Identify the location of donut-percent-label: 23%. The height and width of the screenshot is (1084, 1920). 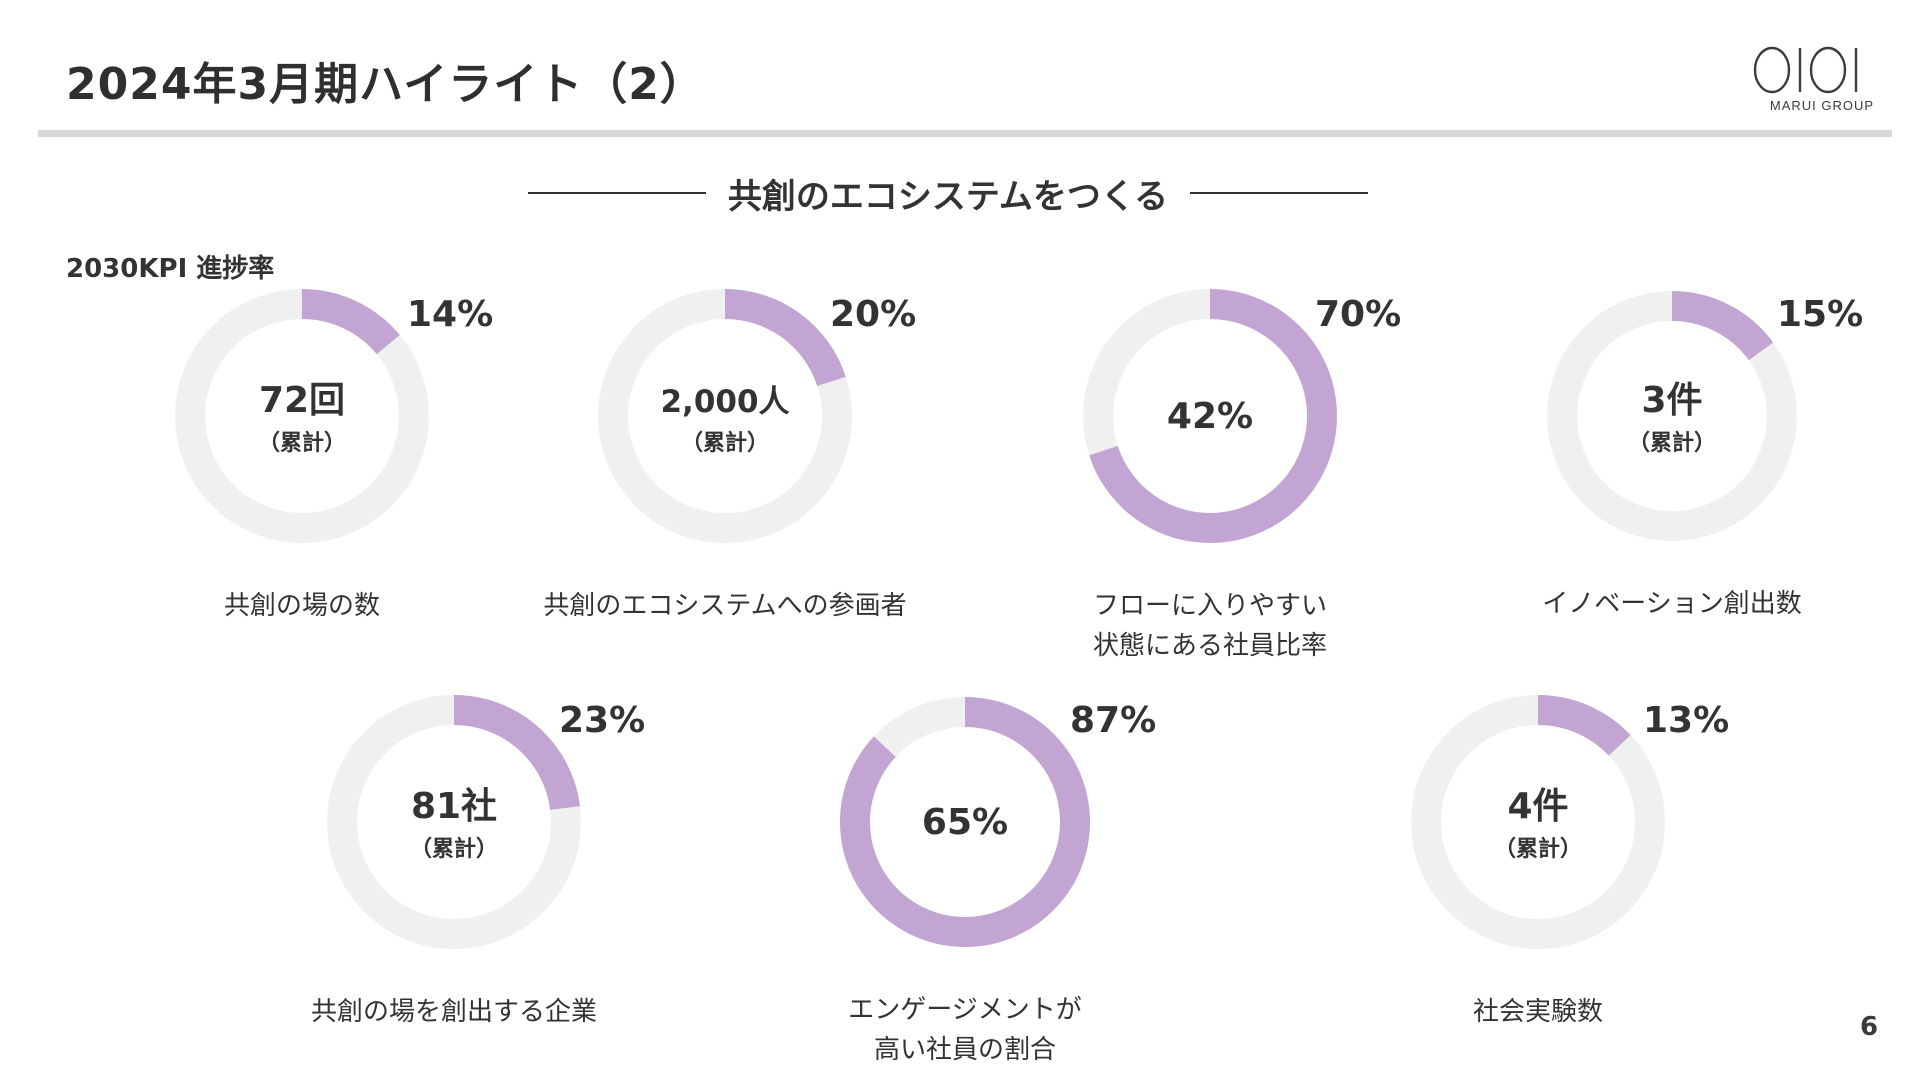
(602, 720).